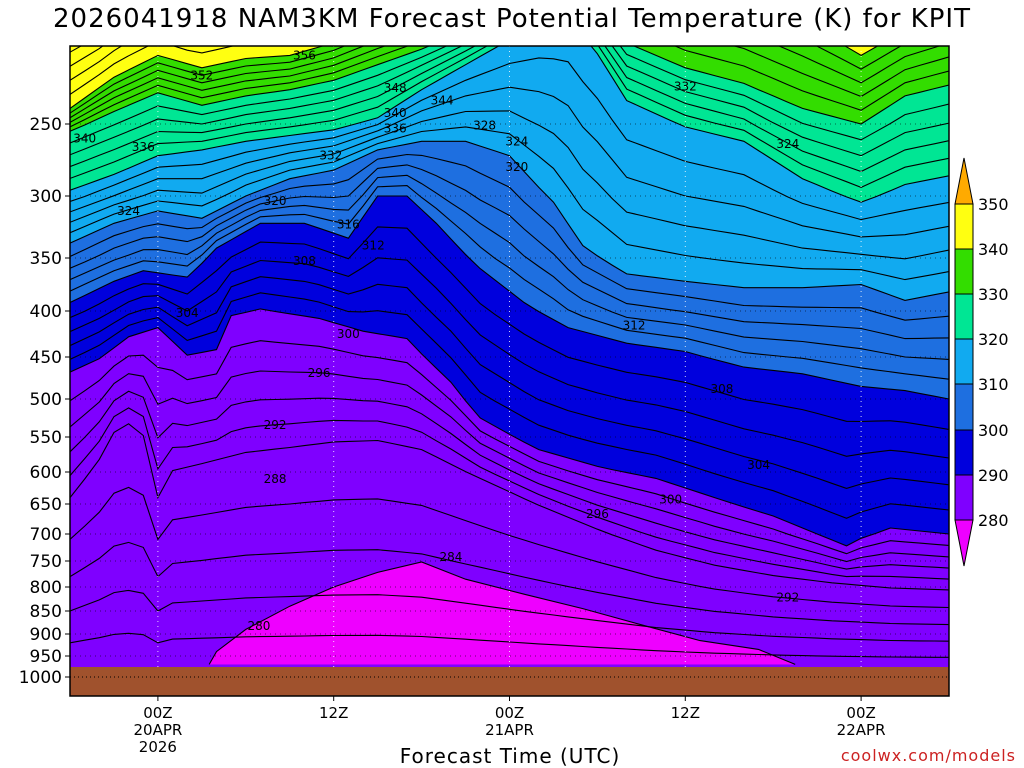 Image resolution: width=1024 pixels, height=768 pixels. What do you see at coordinates (158, 747) in the screenshot?
I see `x-tick-label: 2026` at bounding box center [158, 747].